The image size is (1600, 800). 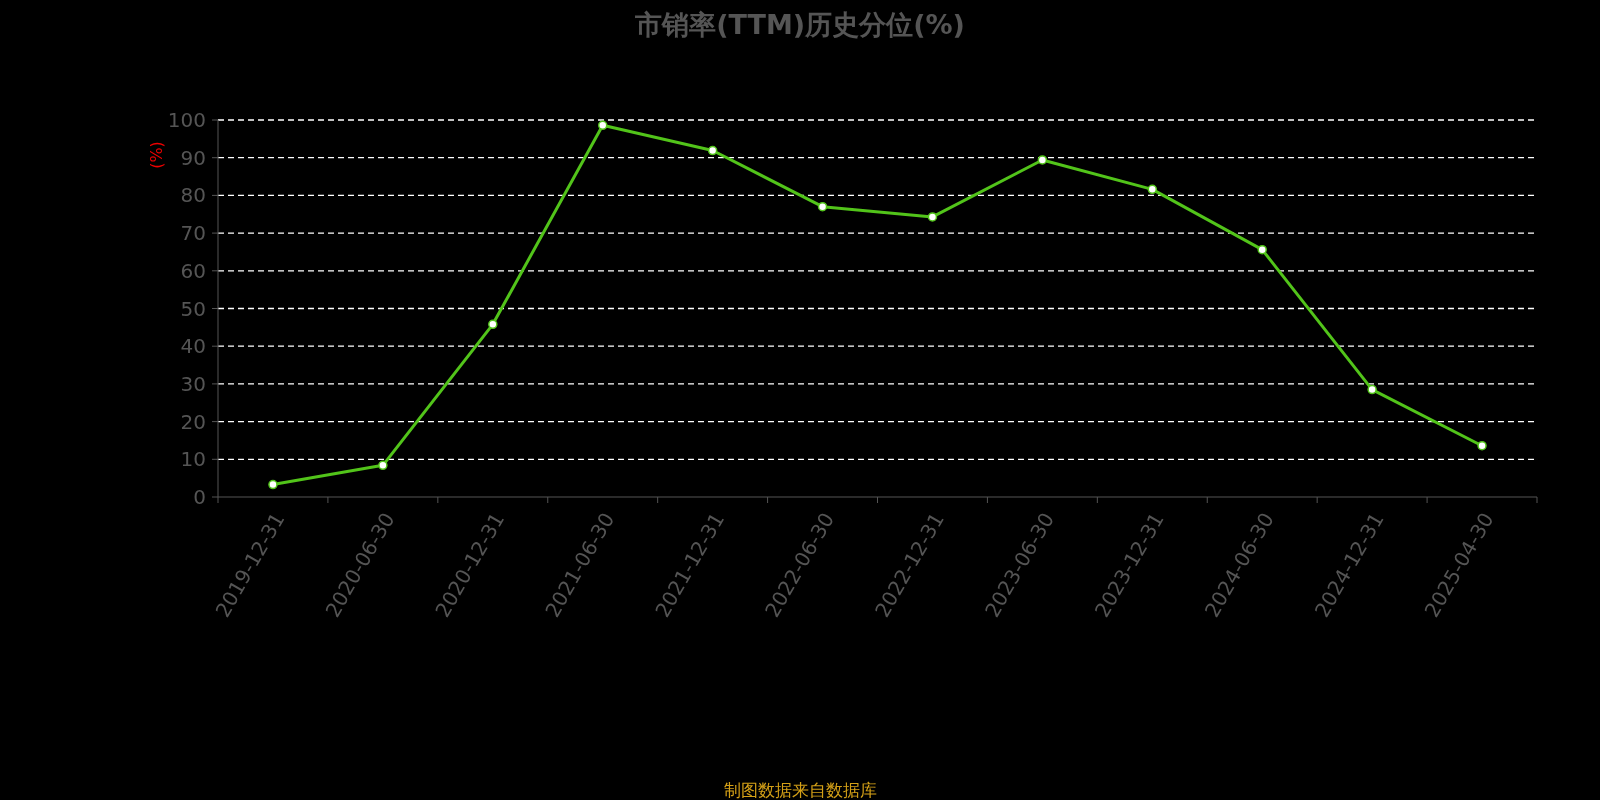 I want to click on y-axis-title: (%), so click(x=156, y=155).